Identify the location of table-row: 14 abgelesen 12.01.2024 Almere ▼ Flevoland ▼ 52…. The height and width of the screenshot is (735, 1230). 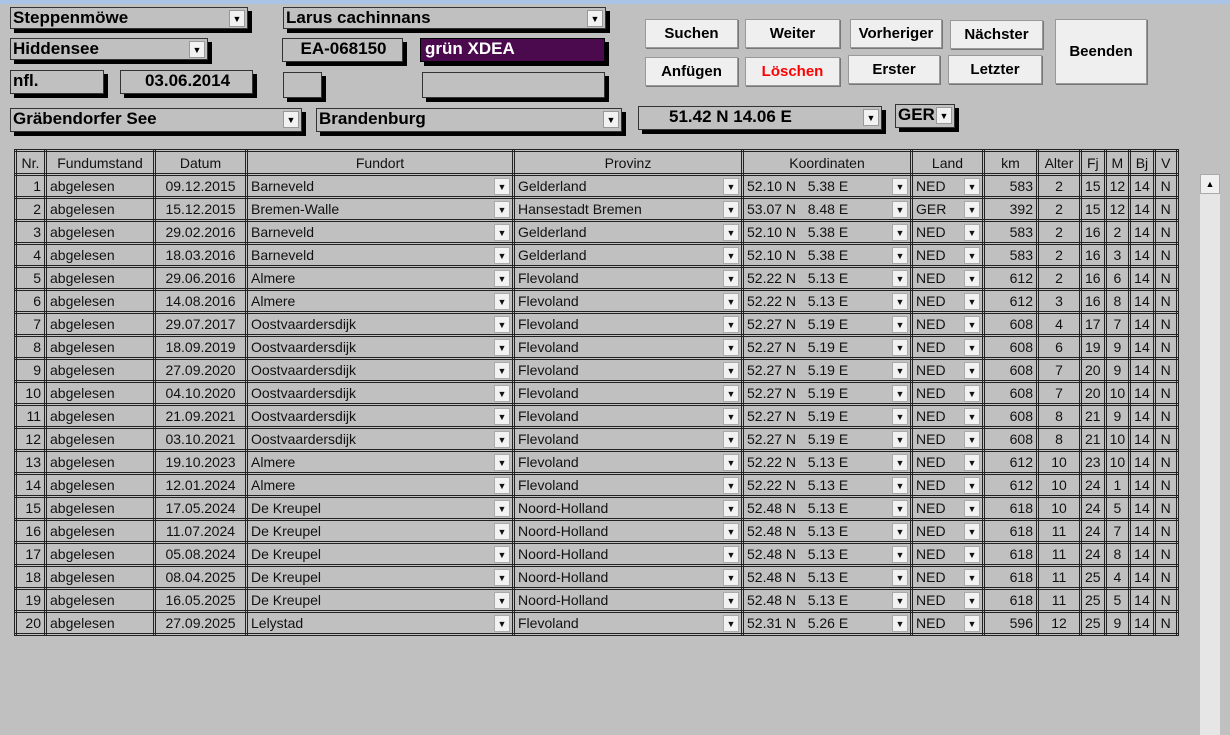
(596, 485).